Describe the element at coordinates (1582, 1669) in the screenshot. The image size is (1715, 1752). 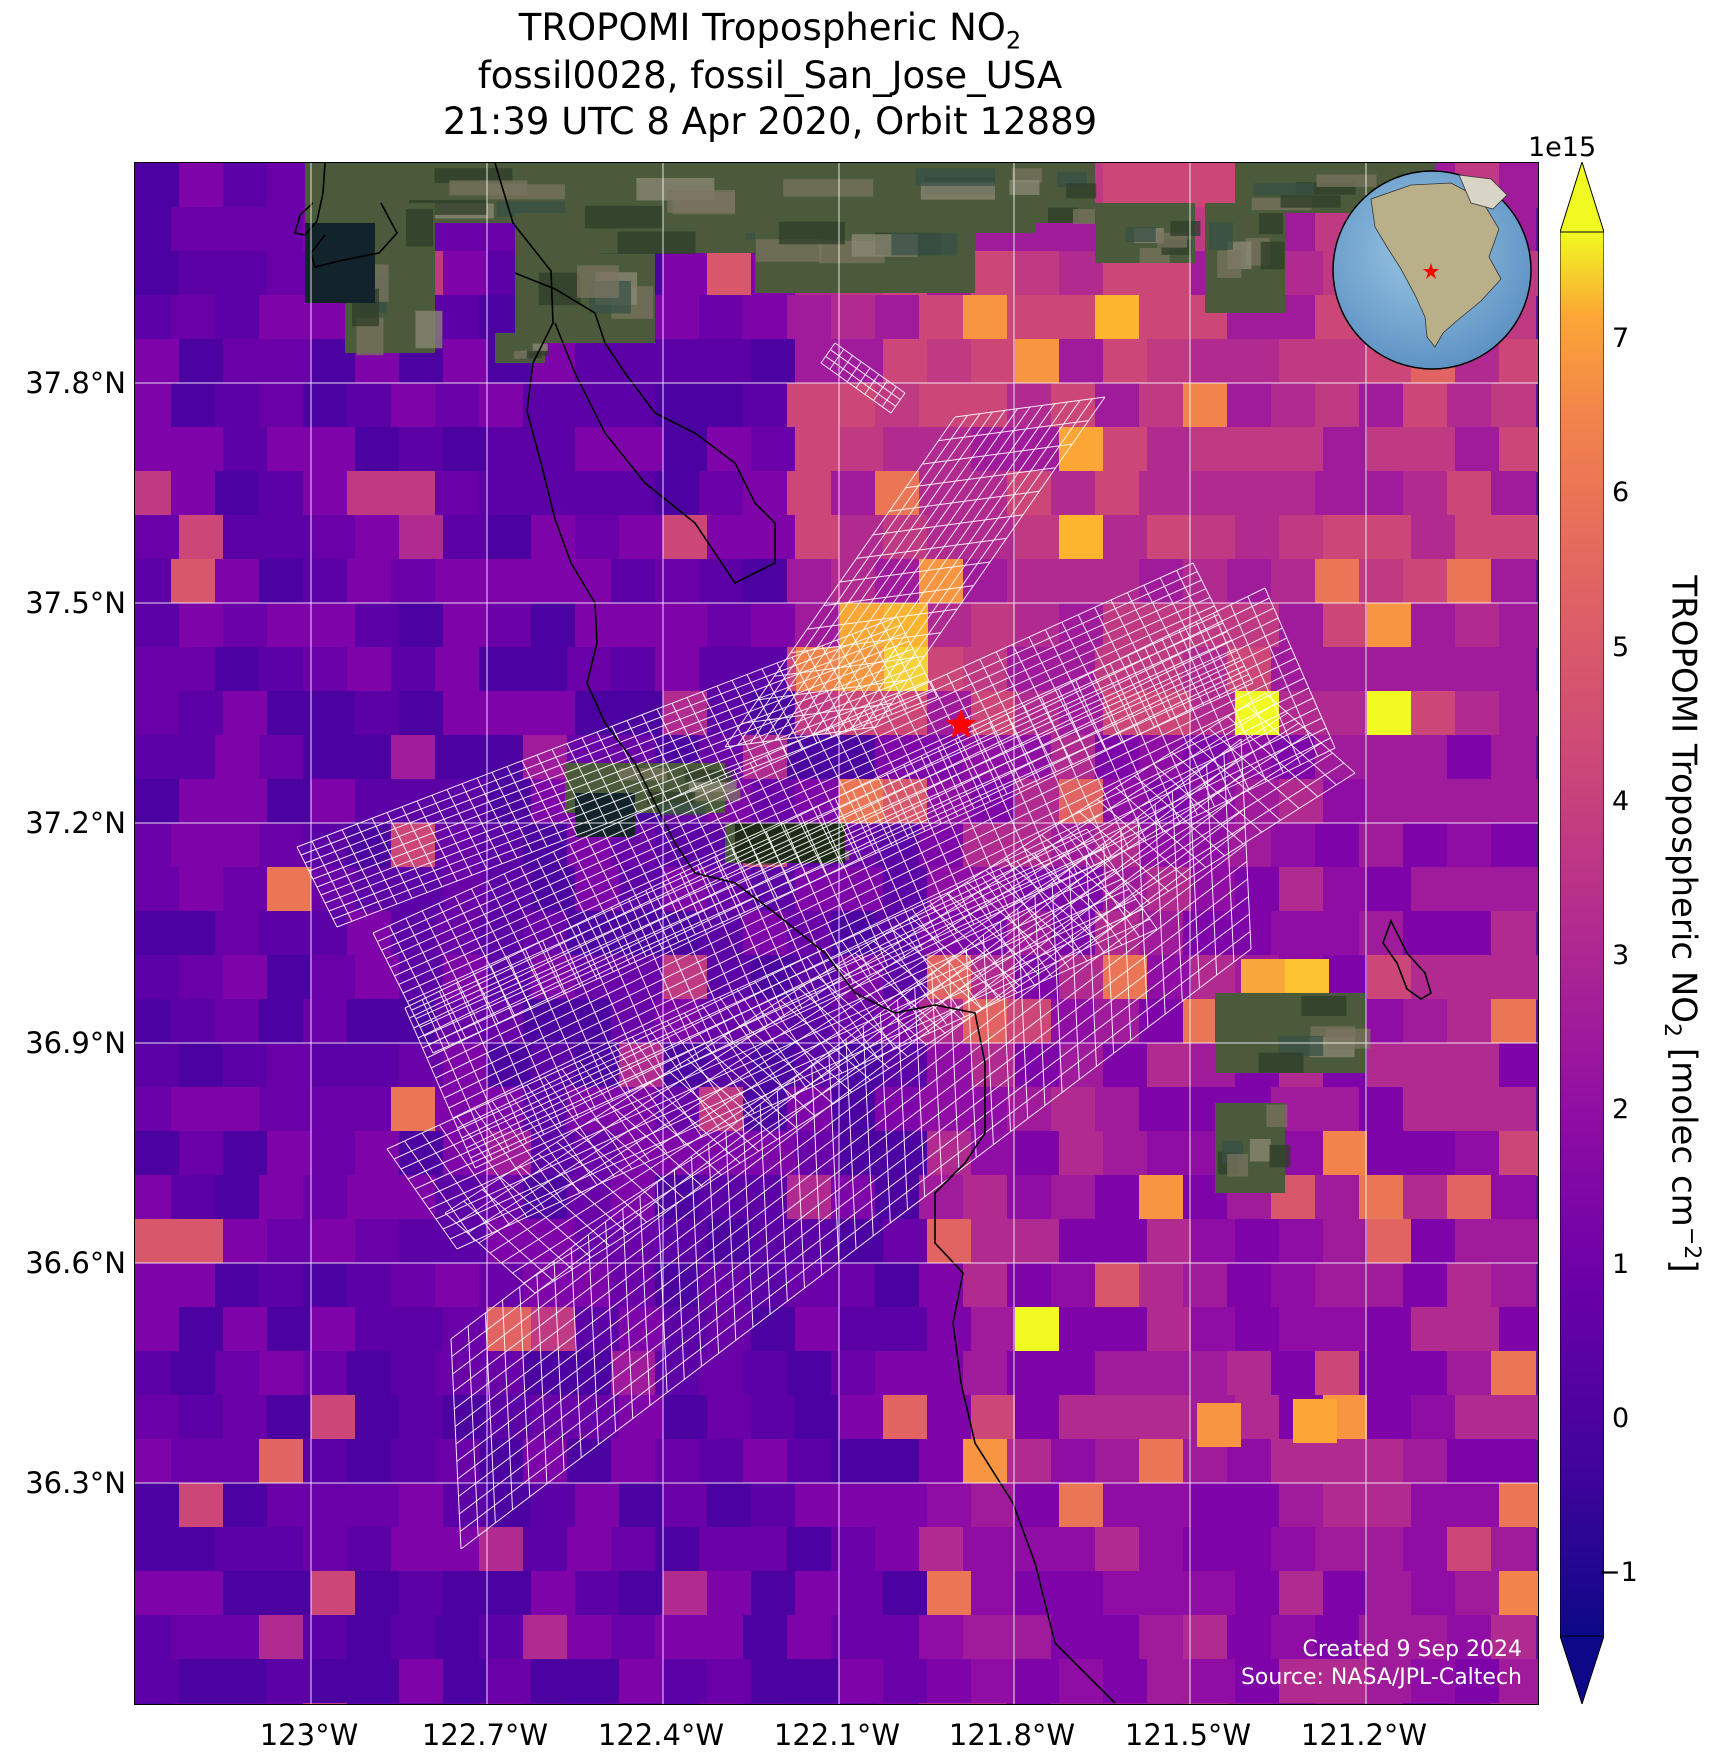
I see `colorbar-bottom-extension` at that location.